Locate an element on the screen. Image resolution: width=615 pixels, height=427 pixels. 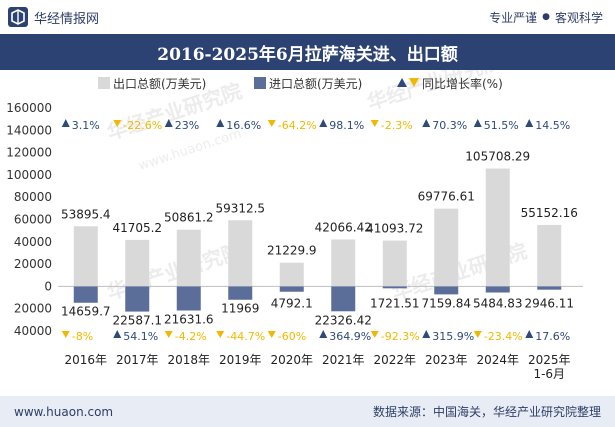
huajing-logo-icon is located at coordinates (18, 17).